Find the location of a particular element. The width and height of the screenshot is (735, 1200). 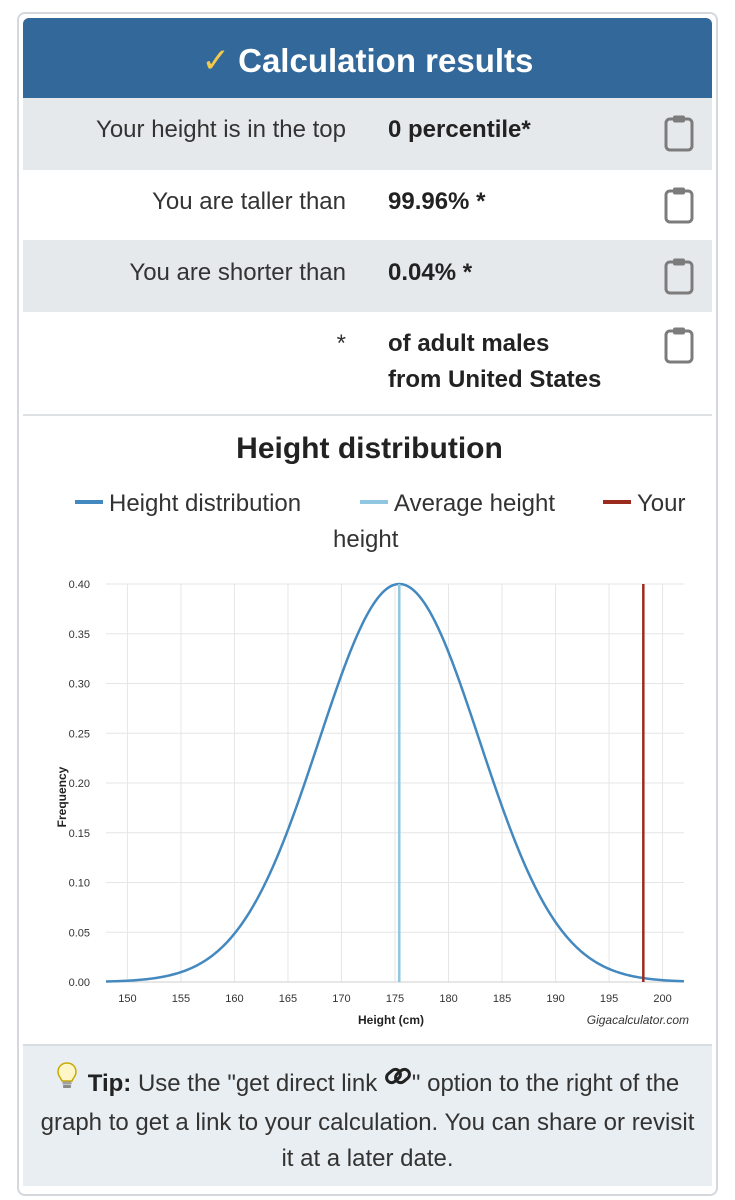

chart-credit: Gigacalculator.com is located at coordinates (638, 1020).